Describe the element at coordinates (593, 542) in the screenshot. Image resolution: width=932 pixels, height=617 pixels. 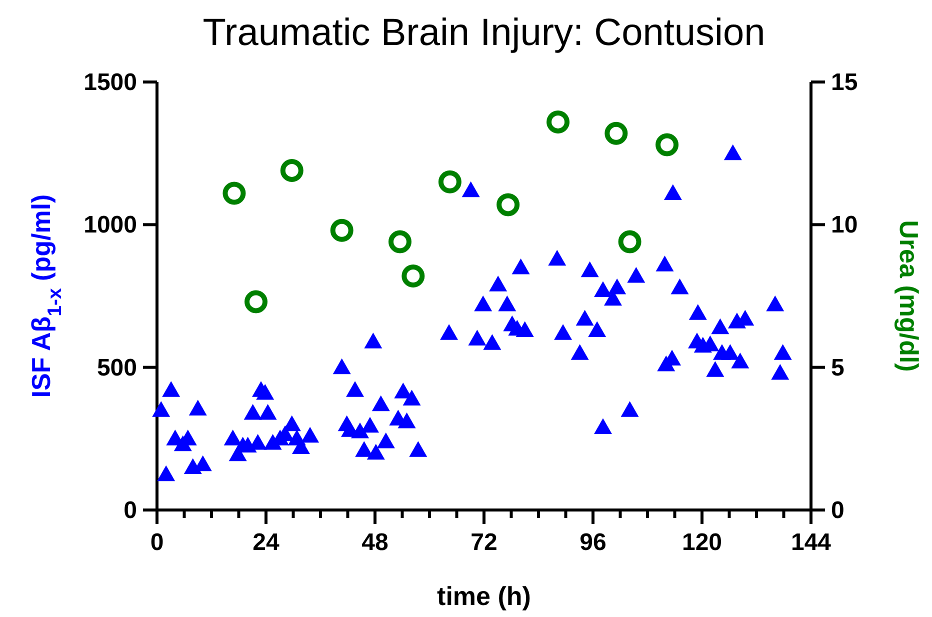
I see `x-tick-label: 96` at that location.